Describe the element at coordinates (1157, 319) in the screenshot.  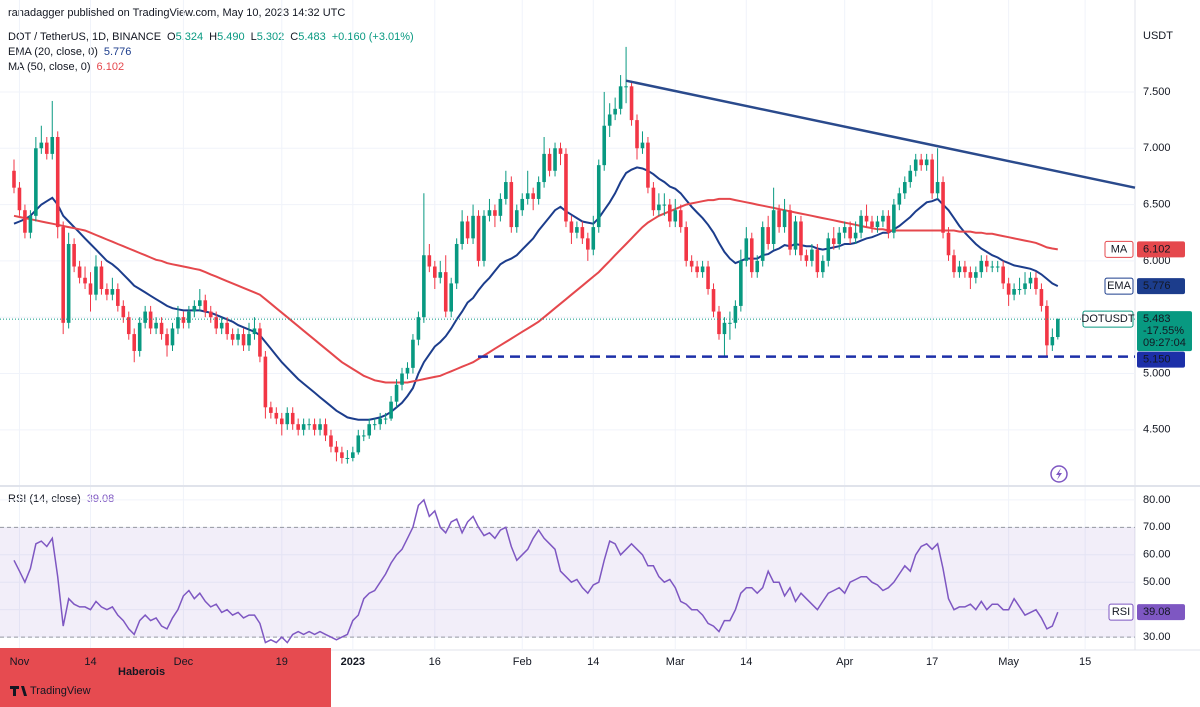
I see `last-value: 5.483` at that location.